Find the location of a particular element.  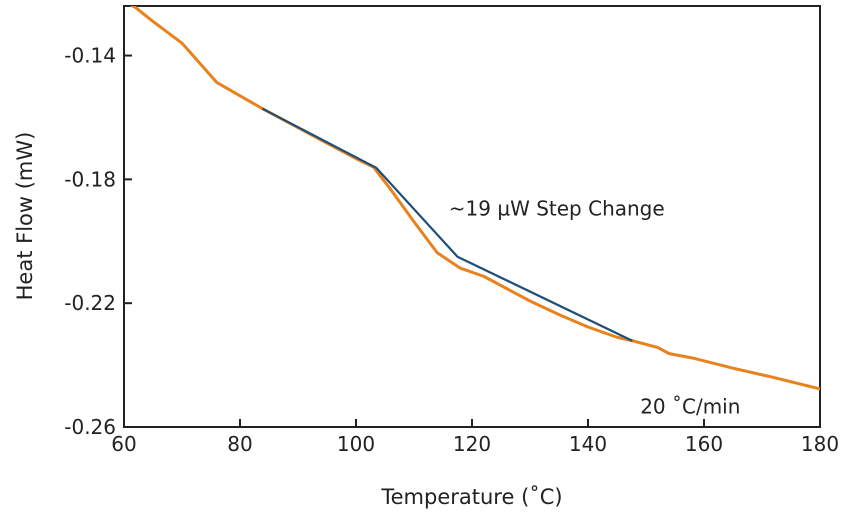

x-axis-title: Temperature (˚C) is located at coordinates (471, 497).